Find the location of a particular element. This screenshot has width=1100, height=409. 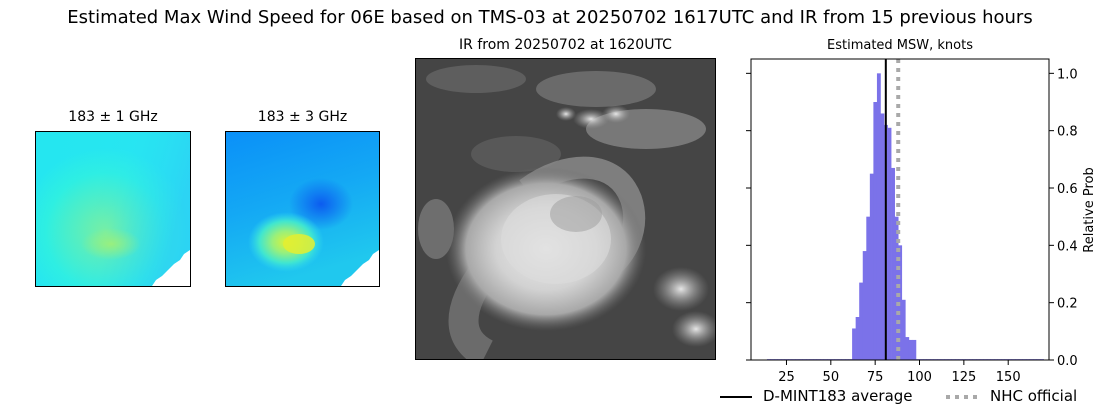

mw1-image is located at coordinates (113, 209).